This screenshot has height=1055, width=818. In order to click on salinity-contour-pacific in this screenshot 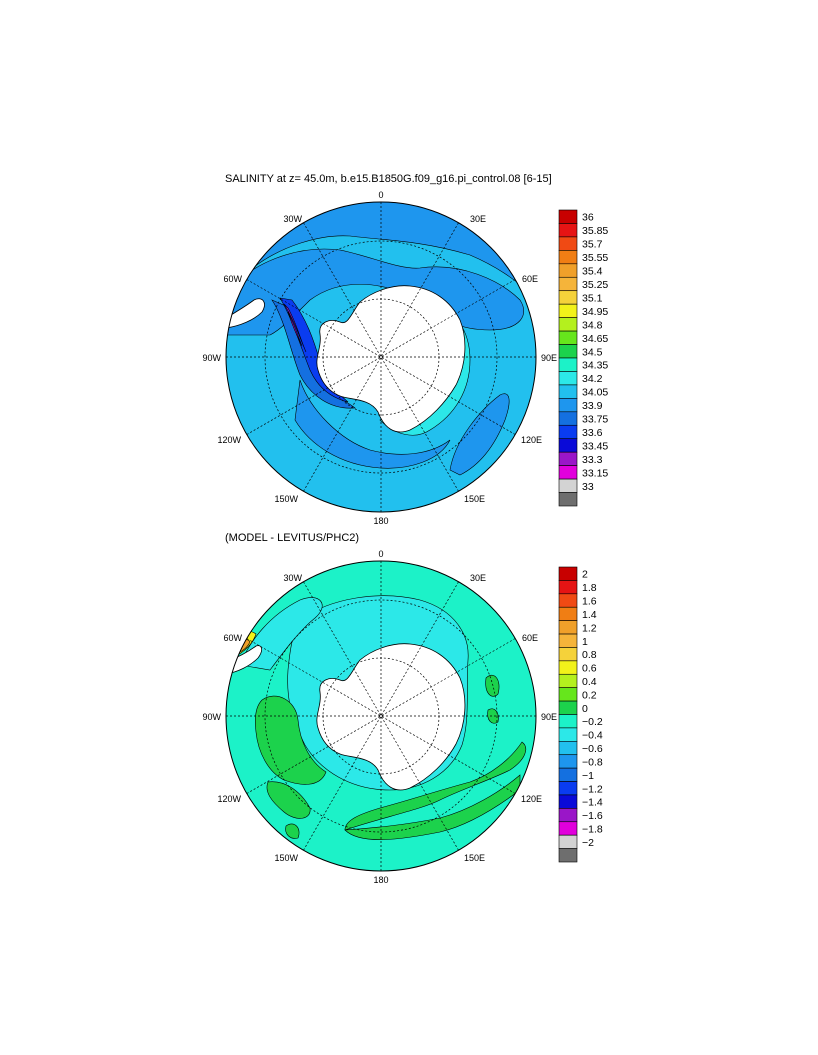, I will do `click(372, 424)`.